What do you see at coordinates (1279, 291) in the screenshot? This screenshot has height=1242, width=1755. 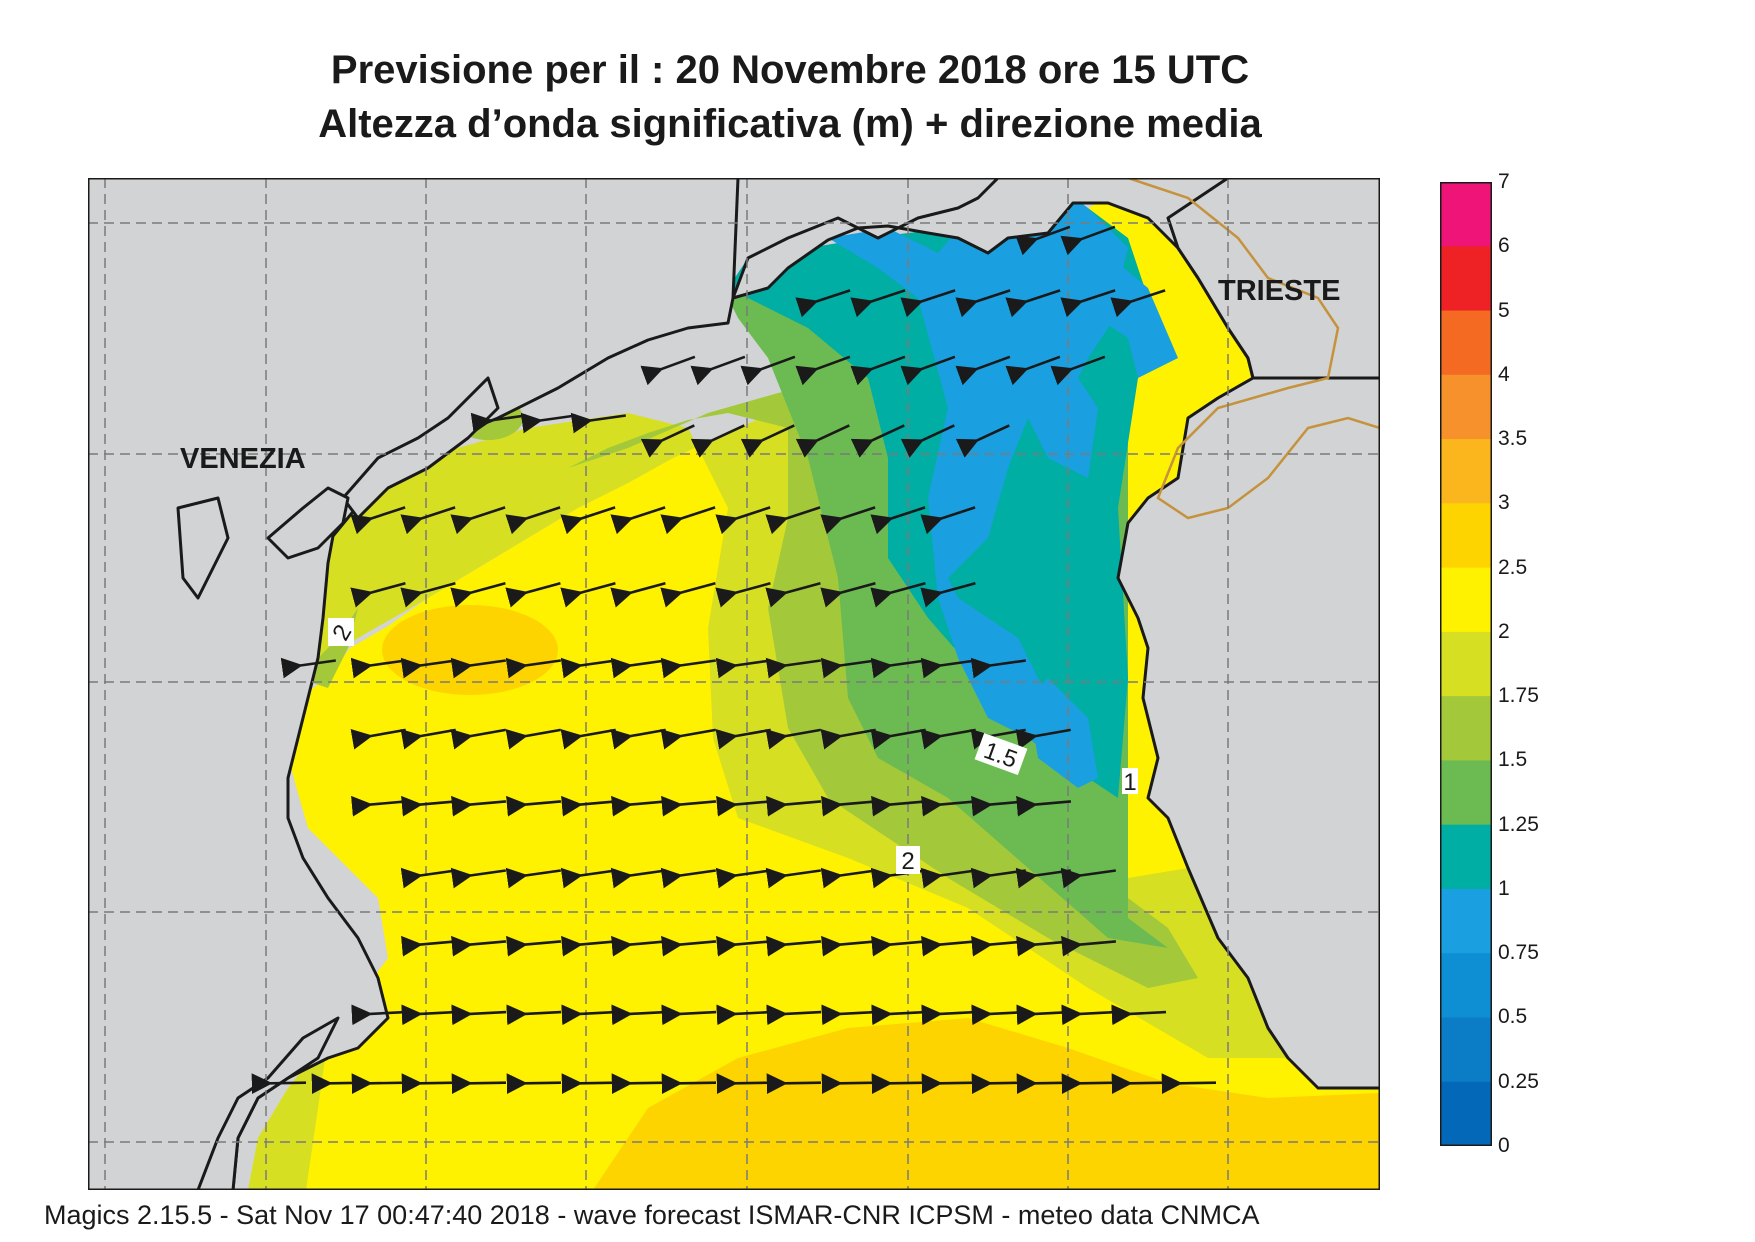 I see `city-label-trieste: TRIESTE` at bounding box center [1279, 291].